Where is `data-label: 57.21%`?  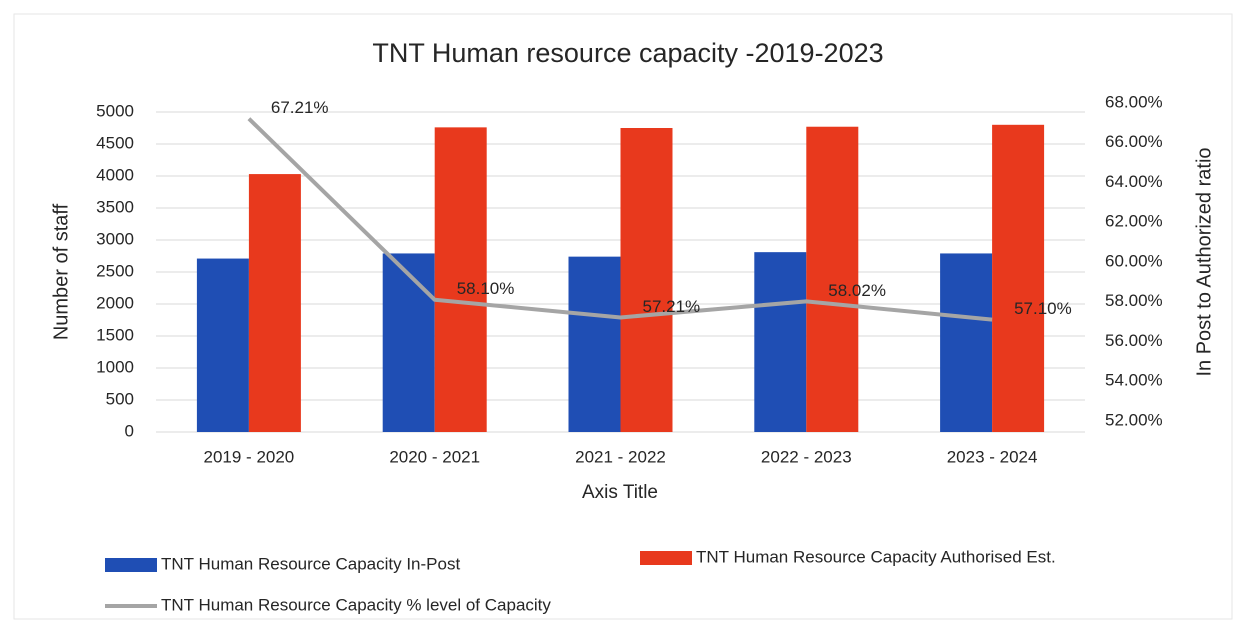
data-label: 57.21% is located at coordinates (672, 306).